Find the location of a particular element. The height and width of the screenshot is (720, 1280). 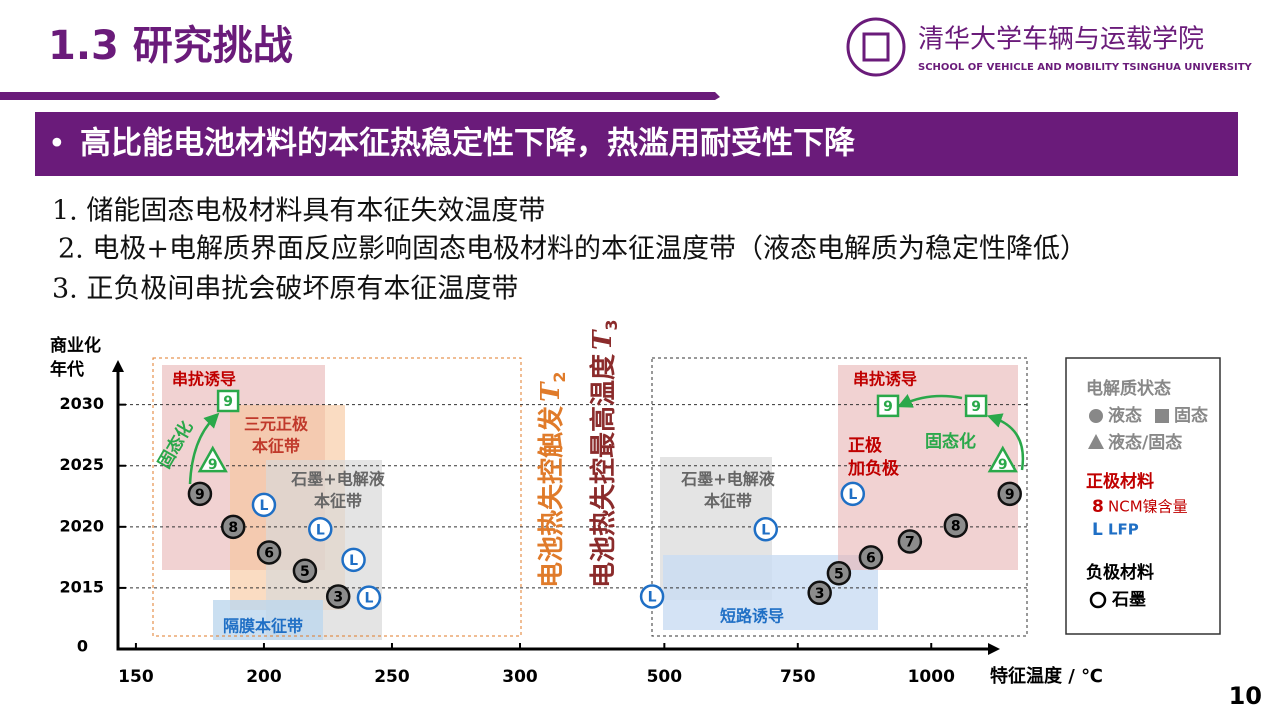

legend-title: 负极材料 is located at coordinates (1120, 572).